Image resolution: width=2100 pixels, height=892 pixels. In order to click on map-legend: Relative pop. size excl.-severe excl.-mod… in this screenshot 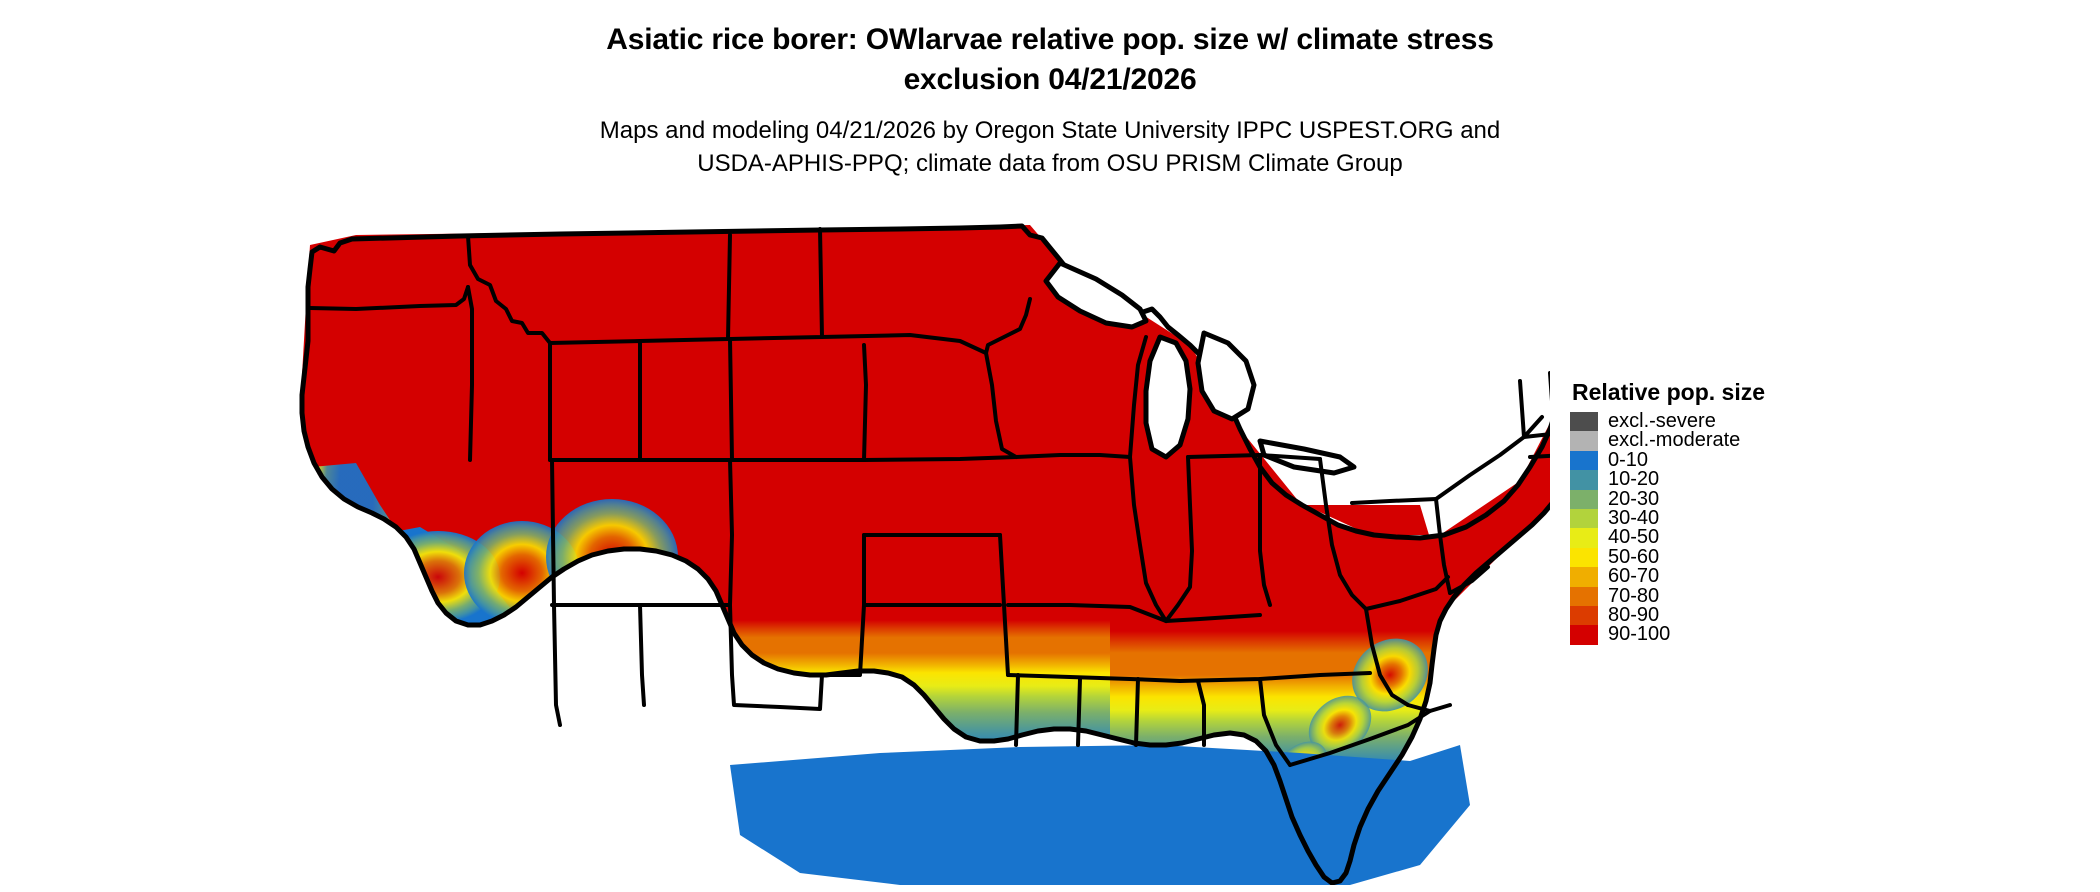, I will do `click(1735, 511)`.